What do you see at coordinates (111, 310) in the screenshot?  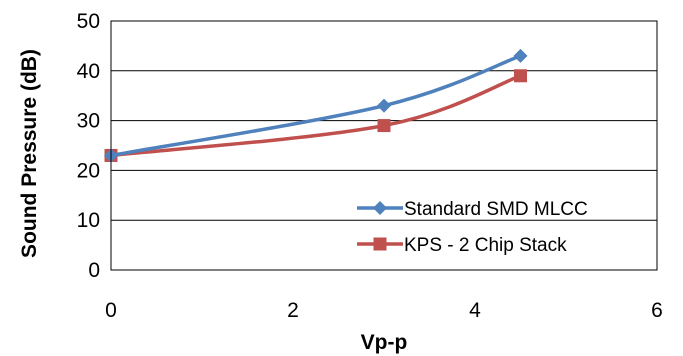 I see `x-tick-label: 0` at bounding box center [111, 310].